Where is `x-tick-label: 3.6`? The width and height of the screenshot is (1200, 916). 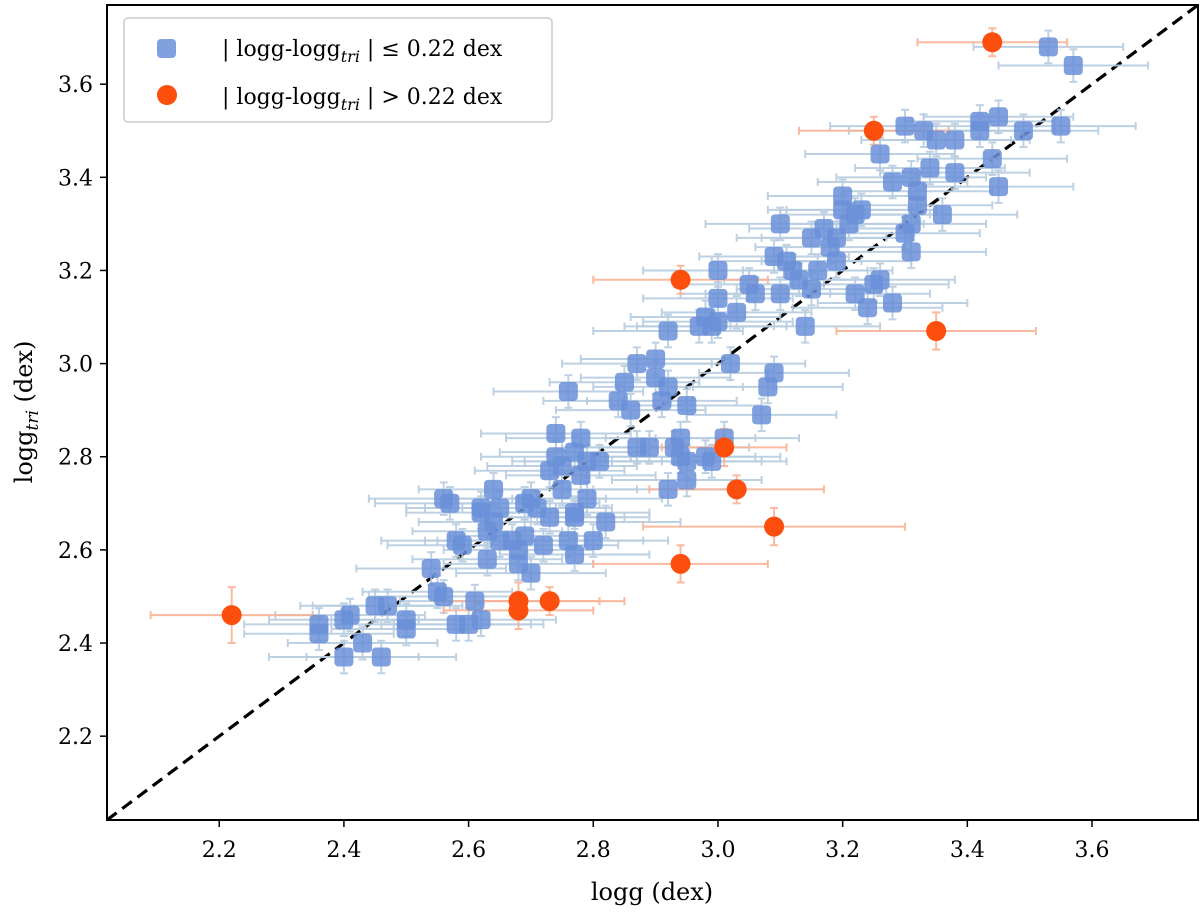
x-tick-label: 3.6 is located at coordinates (1092, 850).